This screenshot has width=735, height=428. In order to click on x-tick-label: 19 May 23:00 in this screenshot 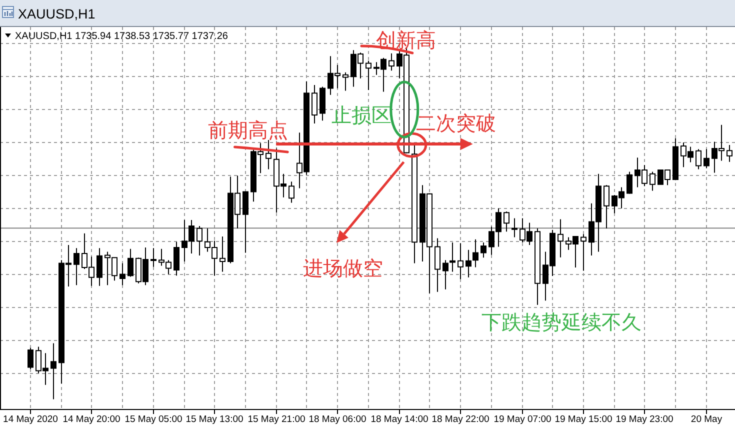, I will do `click(645, 419)`.